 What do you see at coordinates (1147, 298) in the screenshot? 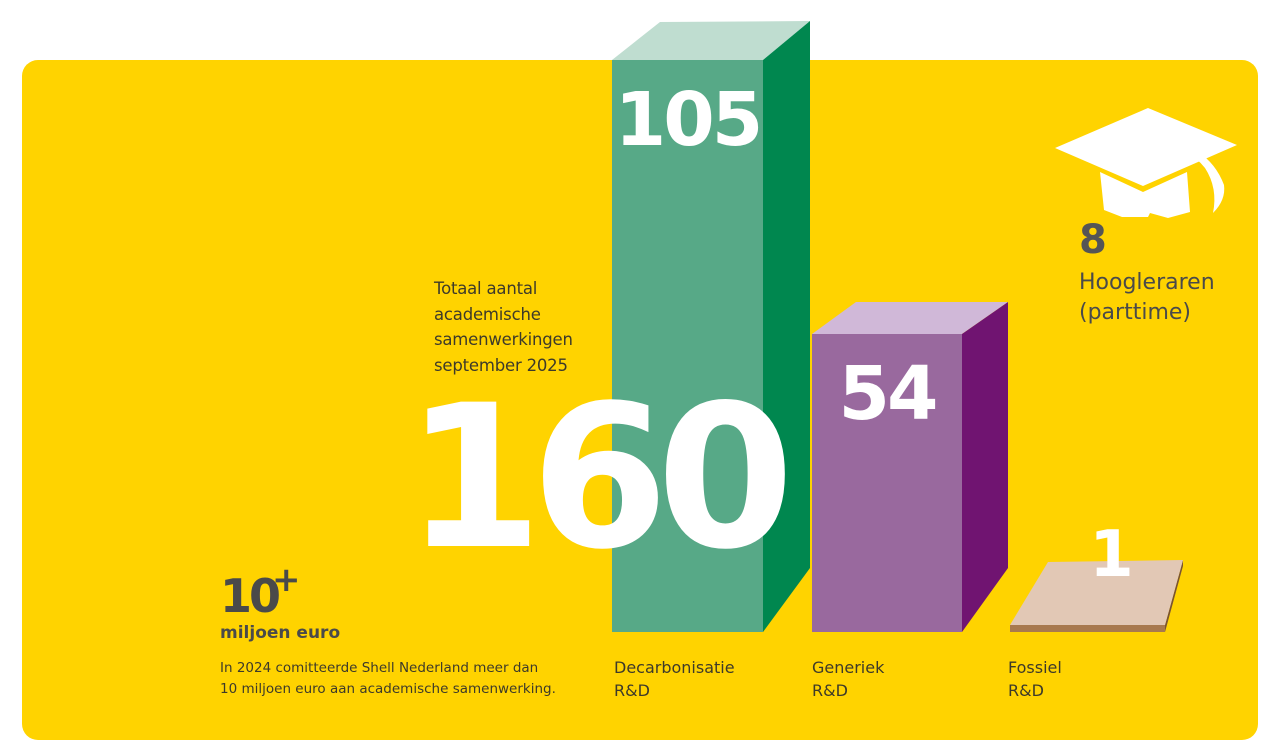
I see `professors-label: Hoogleraren (parttime)` at bounding box center [1147, 298].